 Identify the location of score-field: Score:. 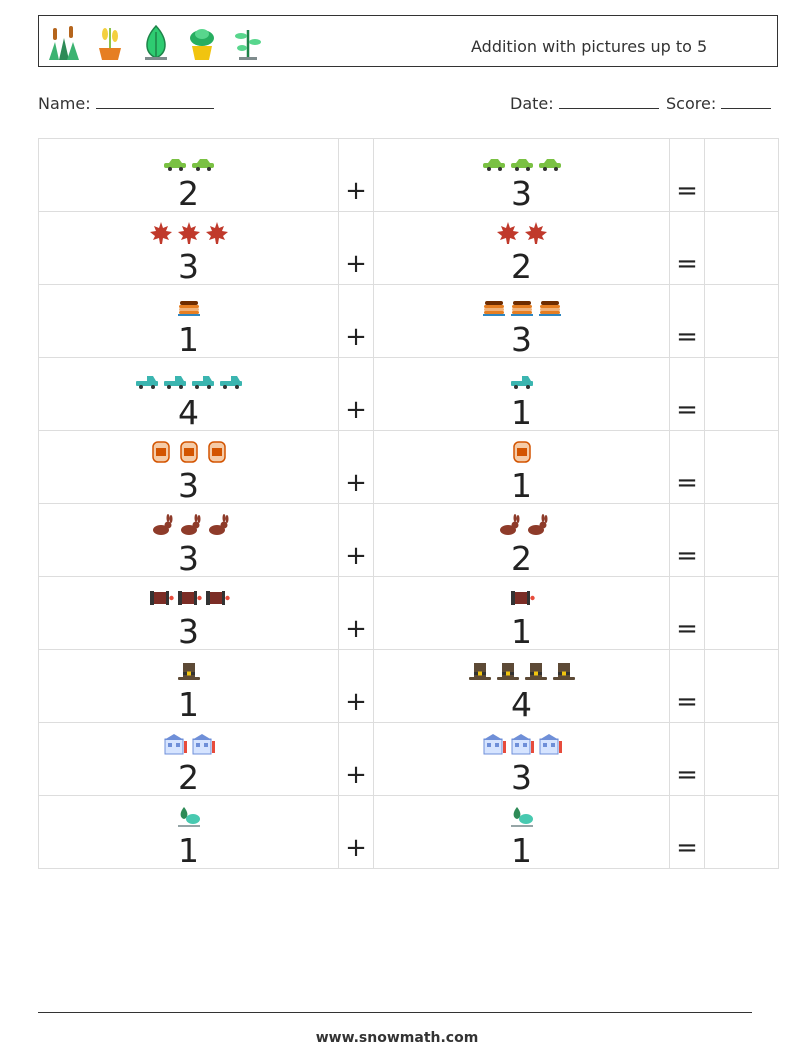
(719, 103).